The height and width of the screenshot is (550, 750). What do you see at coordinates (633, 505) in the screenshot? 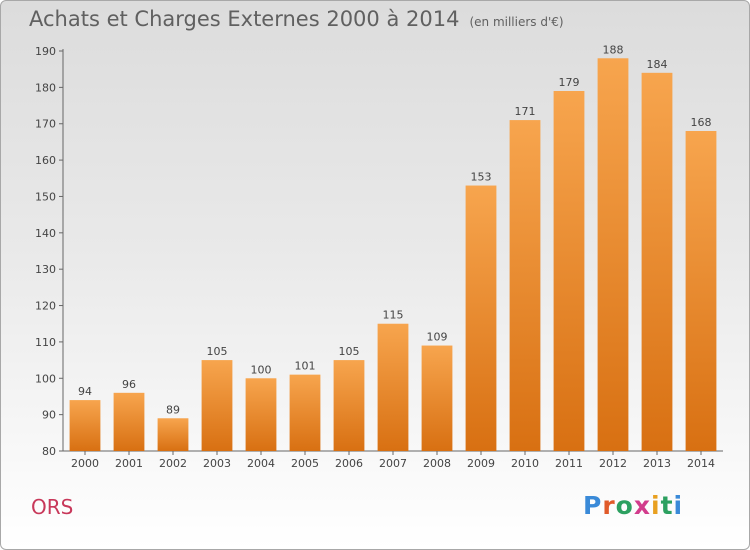
I see `proxiti-logo: Proxiti` at bounding box center [633, 505].